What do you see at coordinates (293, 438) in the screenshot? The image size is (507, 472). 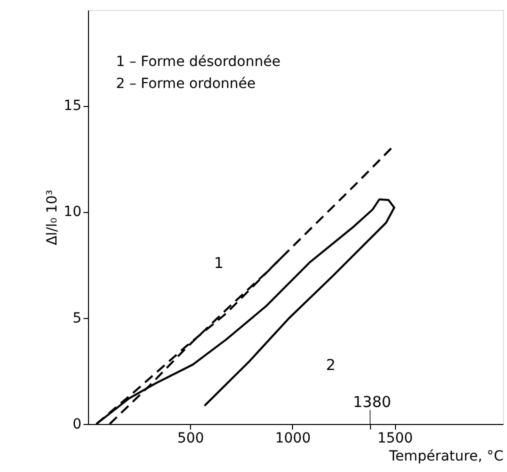 I see `x-tick-label: 1000` at bounding box center [293, 438].